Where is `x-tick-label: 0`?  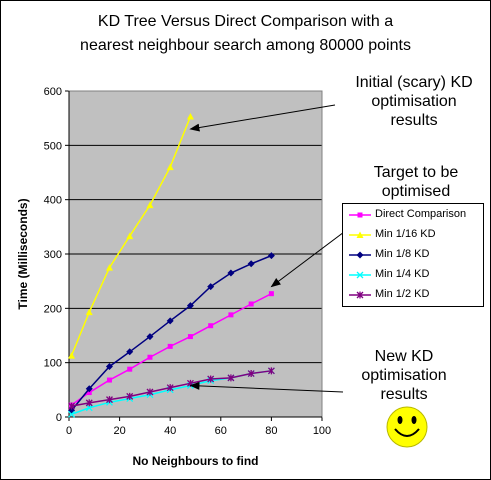
x-tick-label: 0 is located at coordinates (69, 431).